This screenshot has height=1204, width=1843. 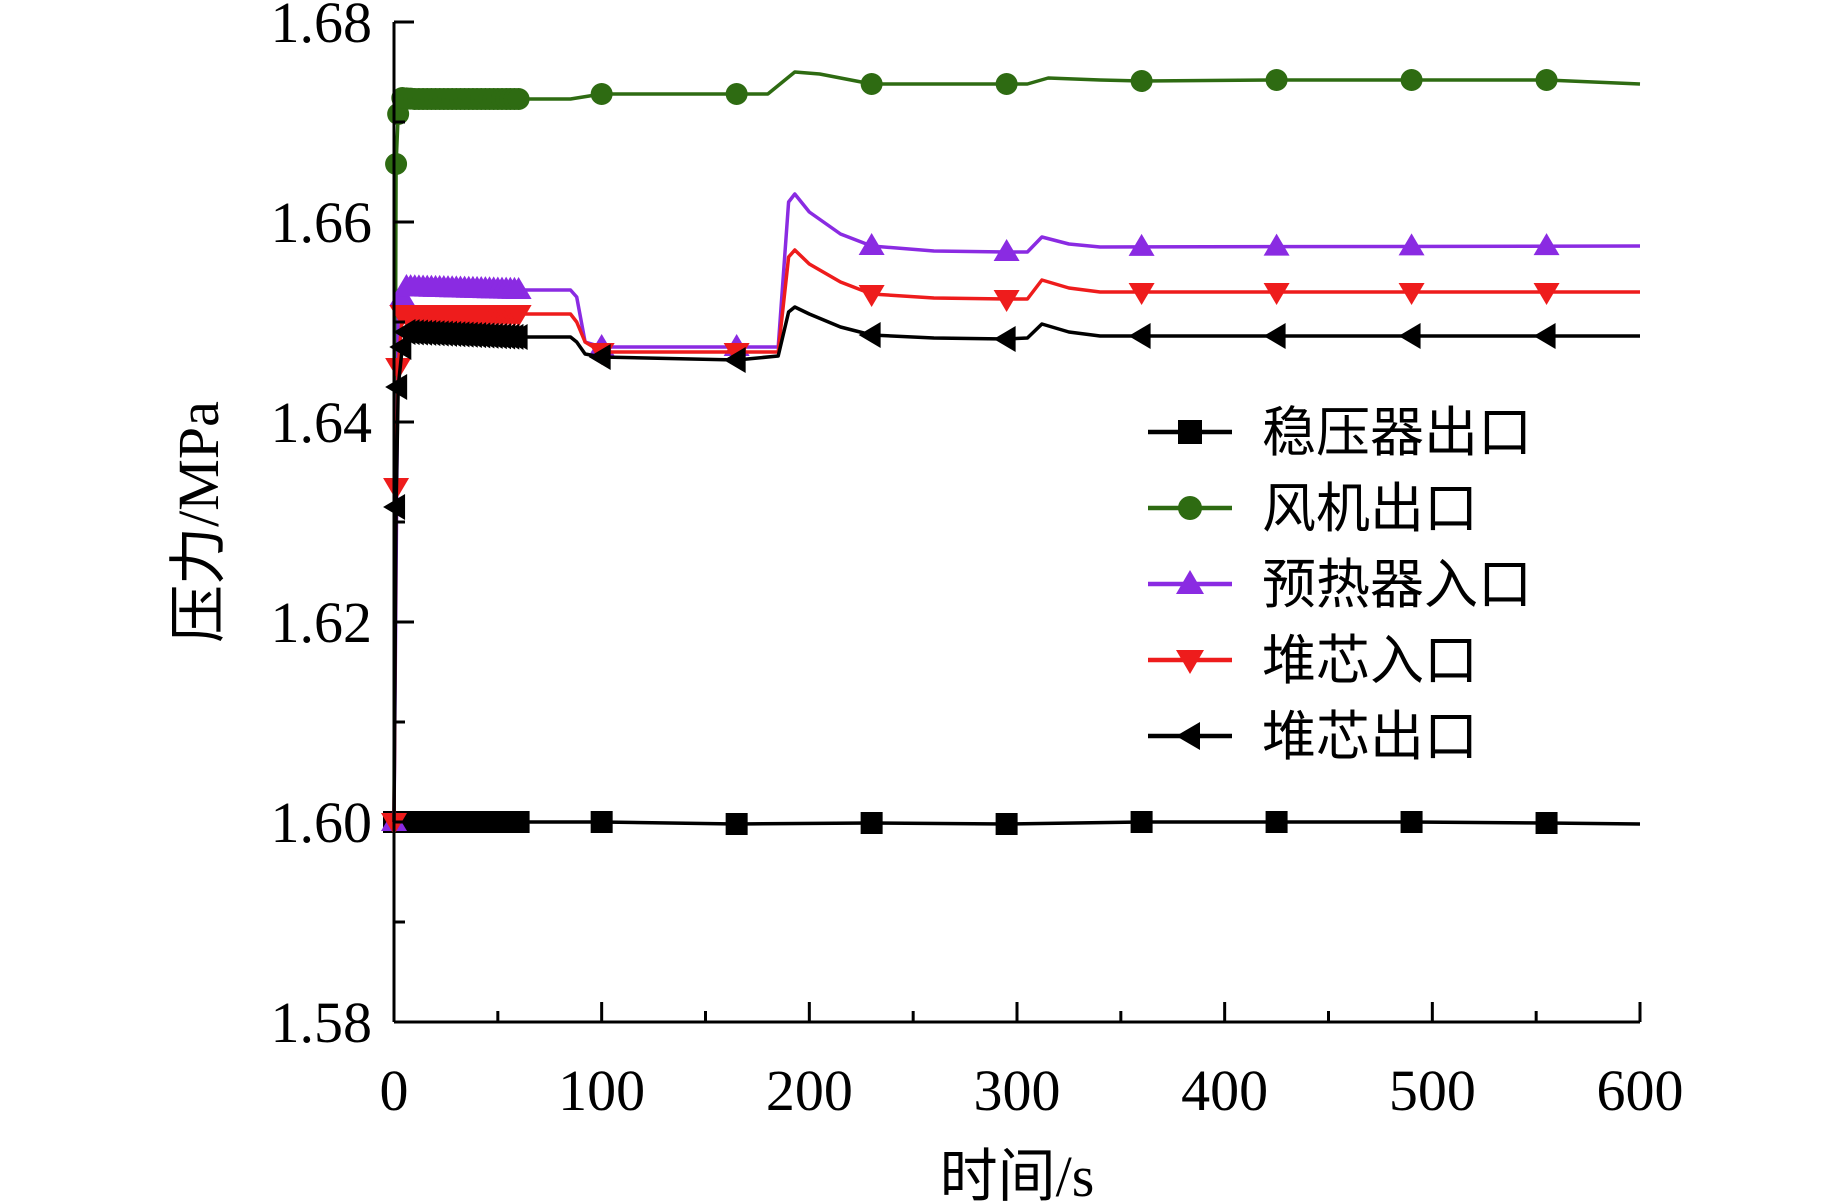 What do you see at coordinates (322, 222) in the screenshot?
I see `y-tick-label: 1.66` at bounding box center [322, 222].